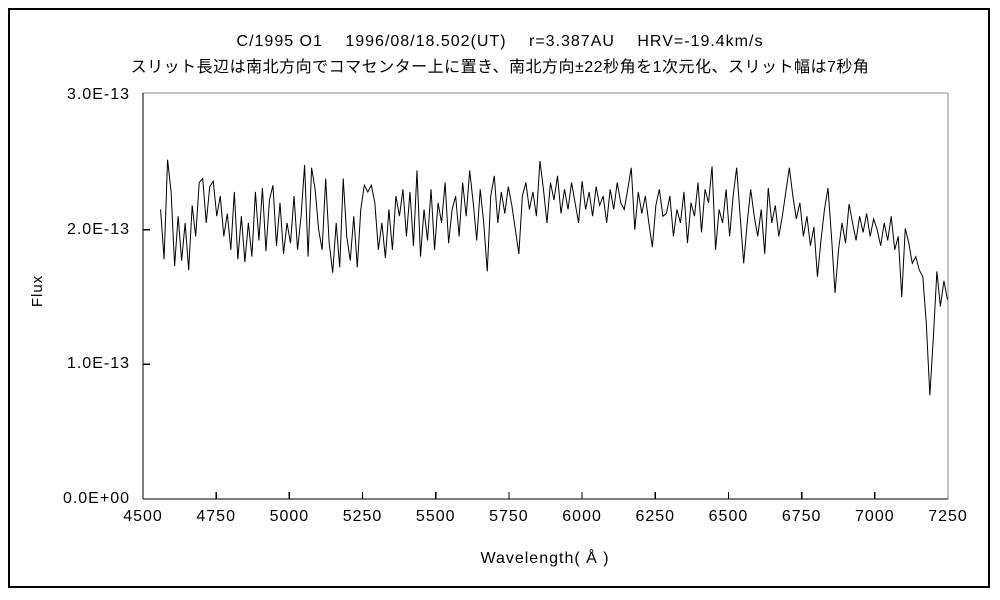  Describe the element at coordinates (362, 516) in the screenshot. I see `x-tick-label: 5250` at that location.